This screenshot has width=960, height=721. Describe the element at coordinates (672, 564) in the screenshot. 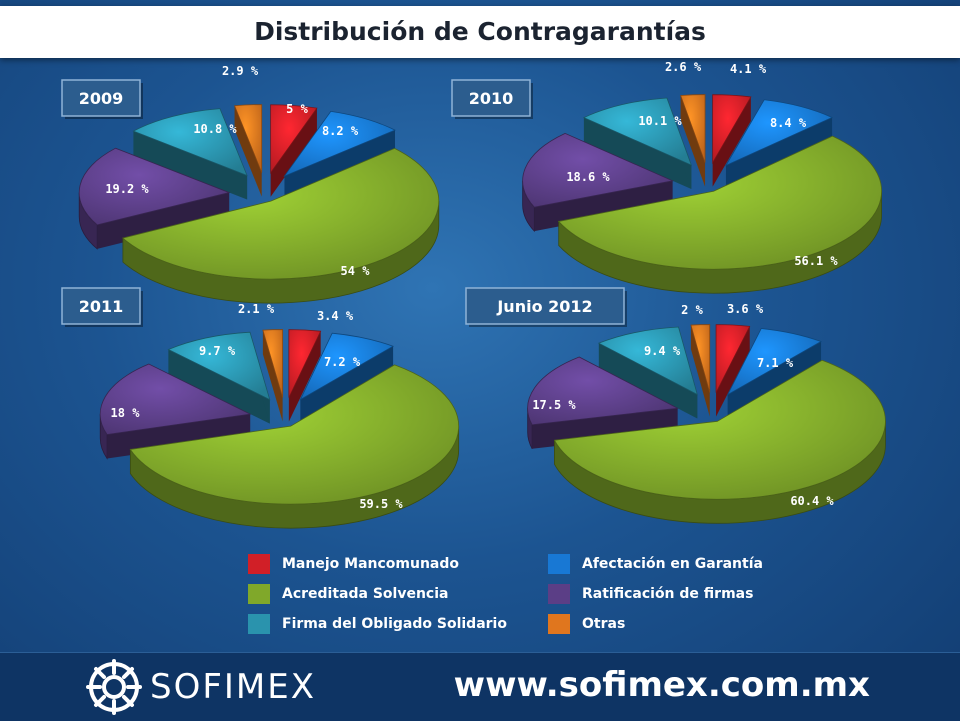

I see `legend-label: Afectación en Garantía` at that location.